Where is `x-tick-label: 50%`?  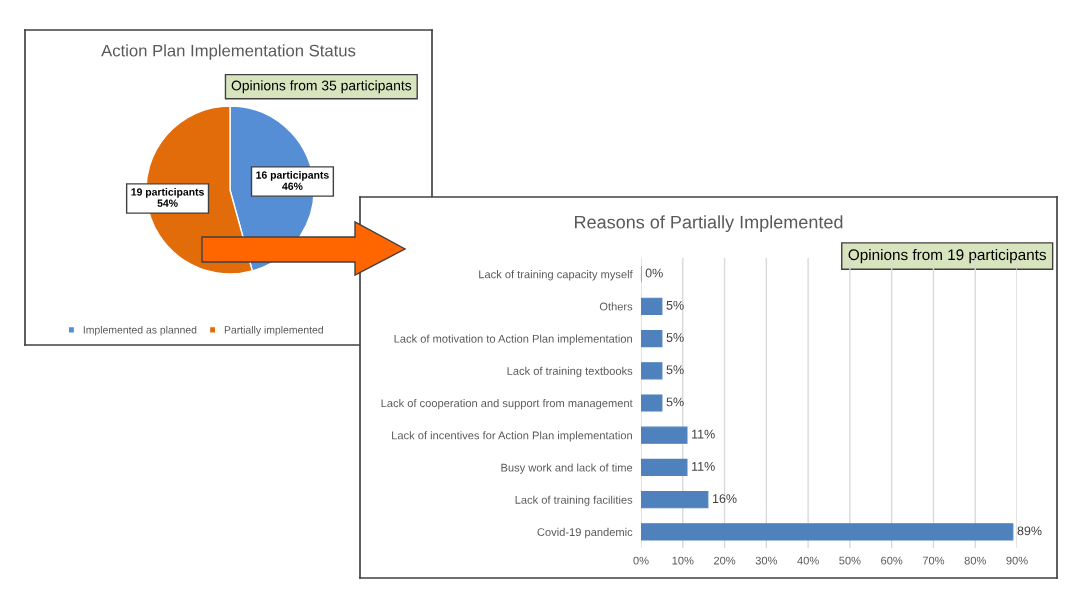
x-tick-label: 50% is located at coordinates (850, 560).